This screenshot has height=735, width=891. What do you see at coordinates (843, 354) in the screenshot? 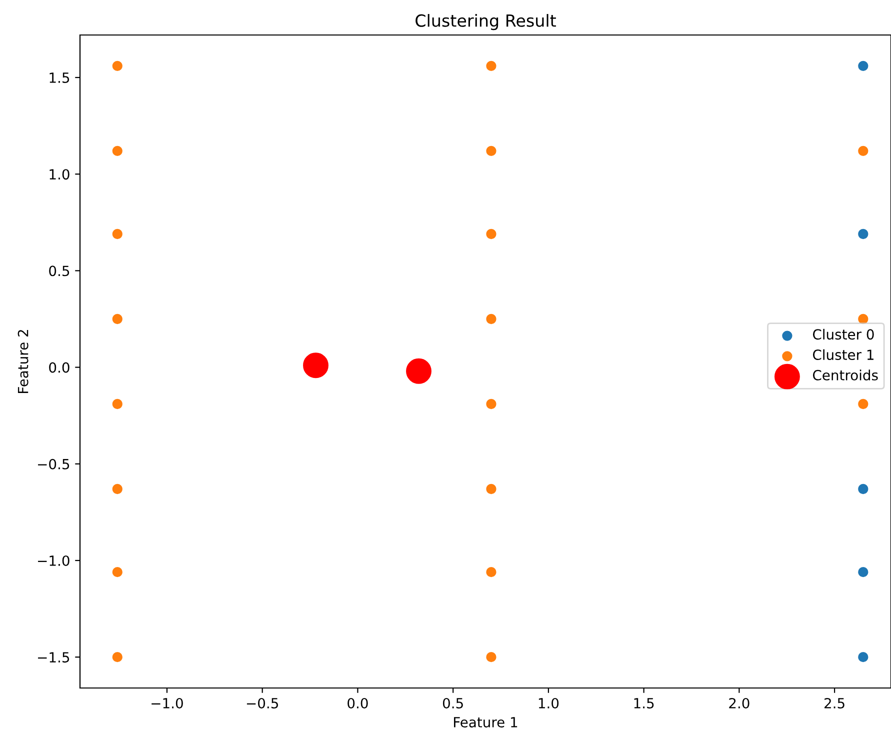
I see `legend-label: Cluster 1` at bounding box center [843, 354].